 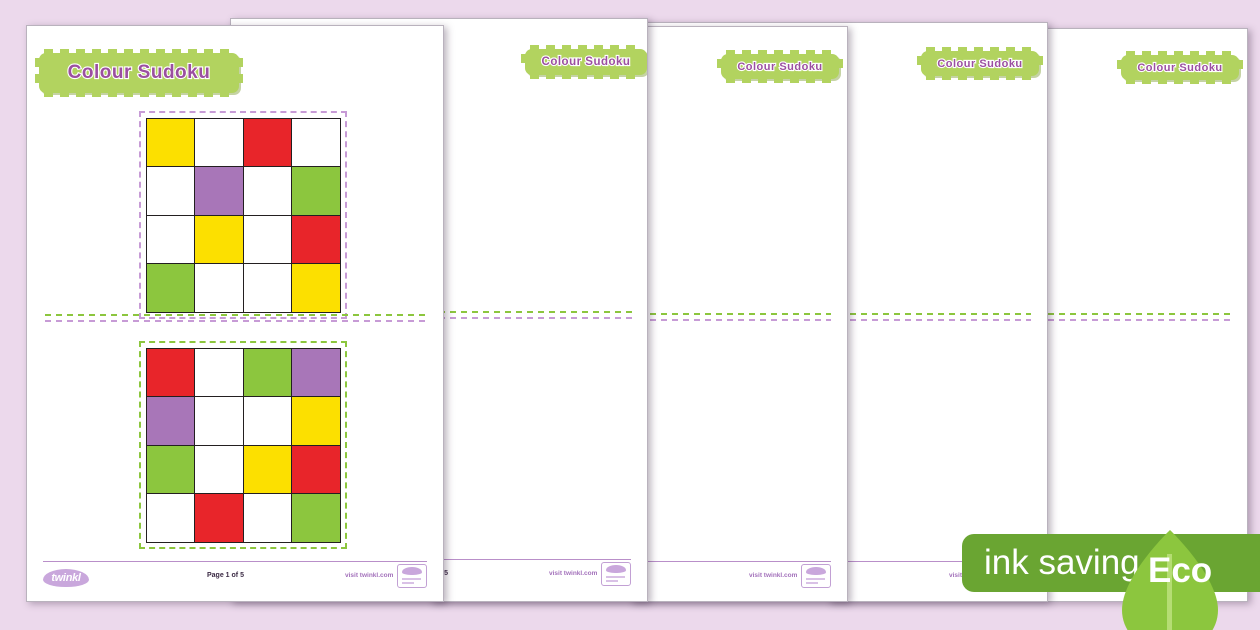 I want to click on leaf-icon, so click(x=1170, y=580).